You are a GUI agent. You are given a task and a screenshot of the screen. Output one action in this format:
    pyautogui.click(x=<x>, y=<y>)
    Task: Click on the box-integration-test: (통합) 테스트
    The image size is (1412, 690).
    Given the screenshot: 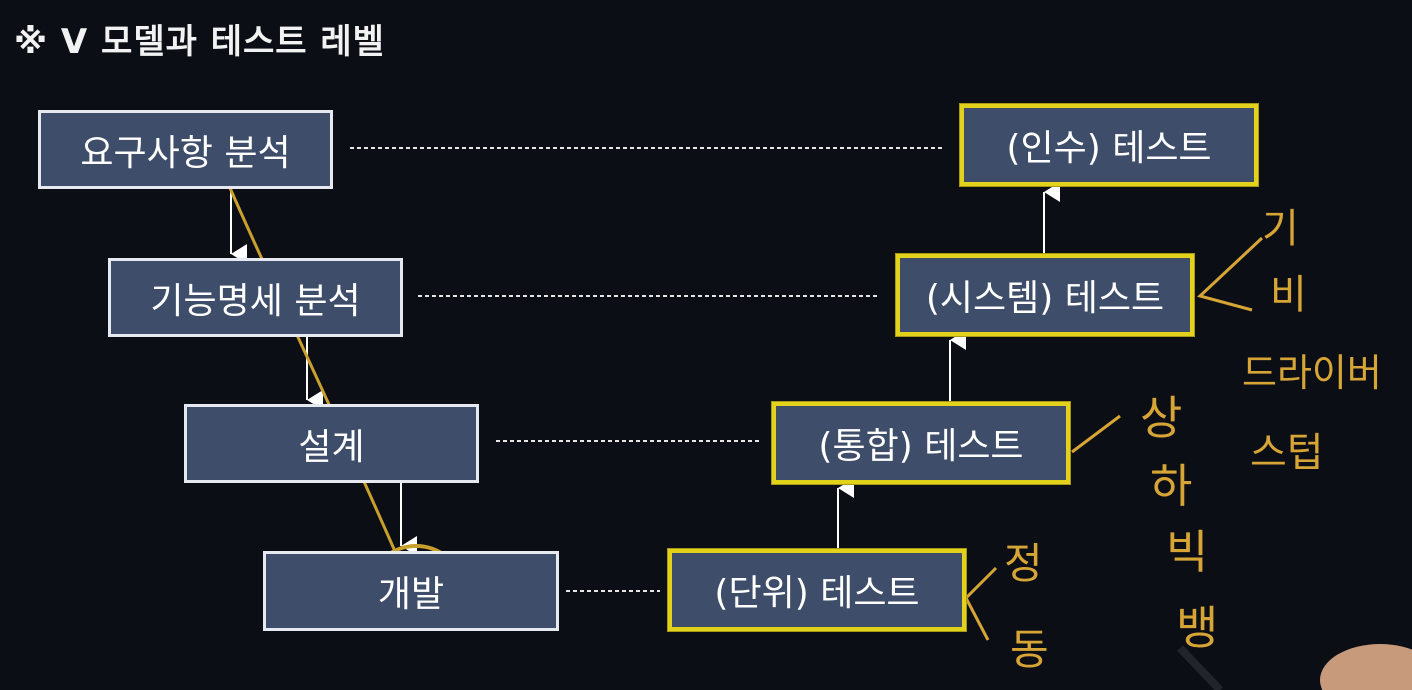 What is the action you would take?
    pyautogui.click(x=921, y=443)
    